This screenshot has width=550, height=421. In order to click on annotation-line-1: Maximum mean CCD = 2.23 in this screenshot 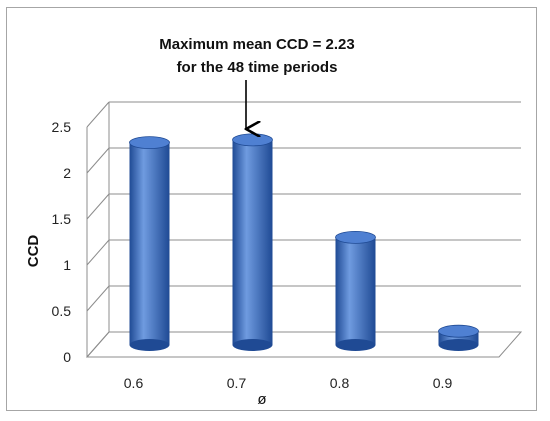, I will do `click(257, 44)`.